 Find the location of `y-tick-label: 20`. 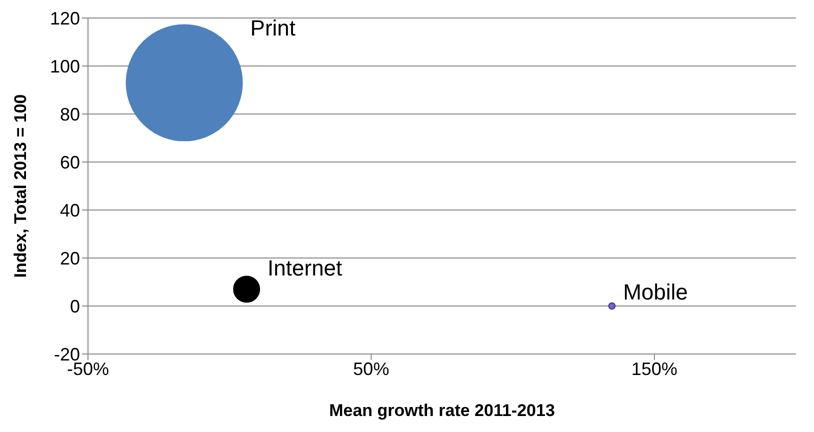

y-tick-label: 20 is located at coordinates (70, 258).